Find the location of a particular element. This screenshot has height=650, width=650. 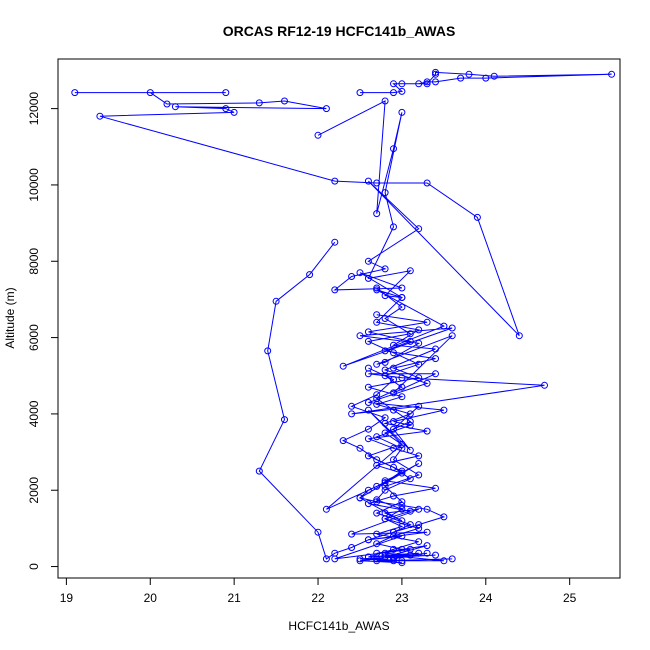

y-tick-label: 12000 is located at coordinates (34, 109).